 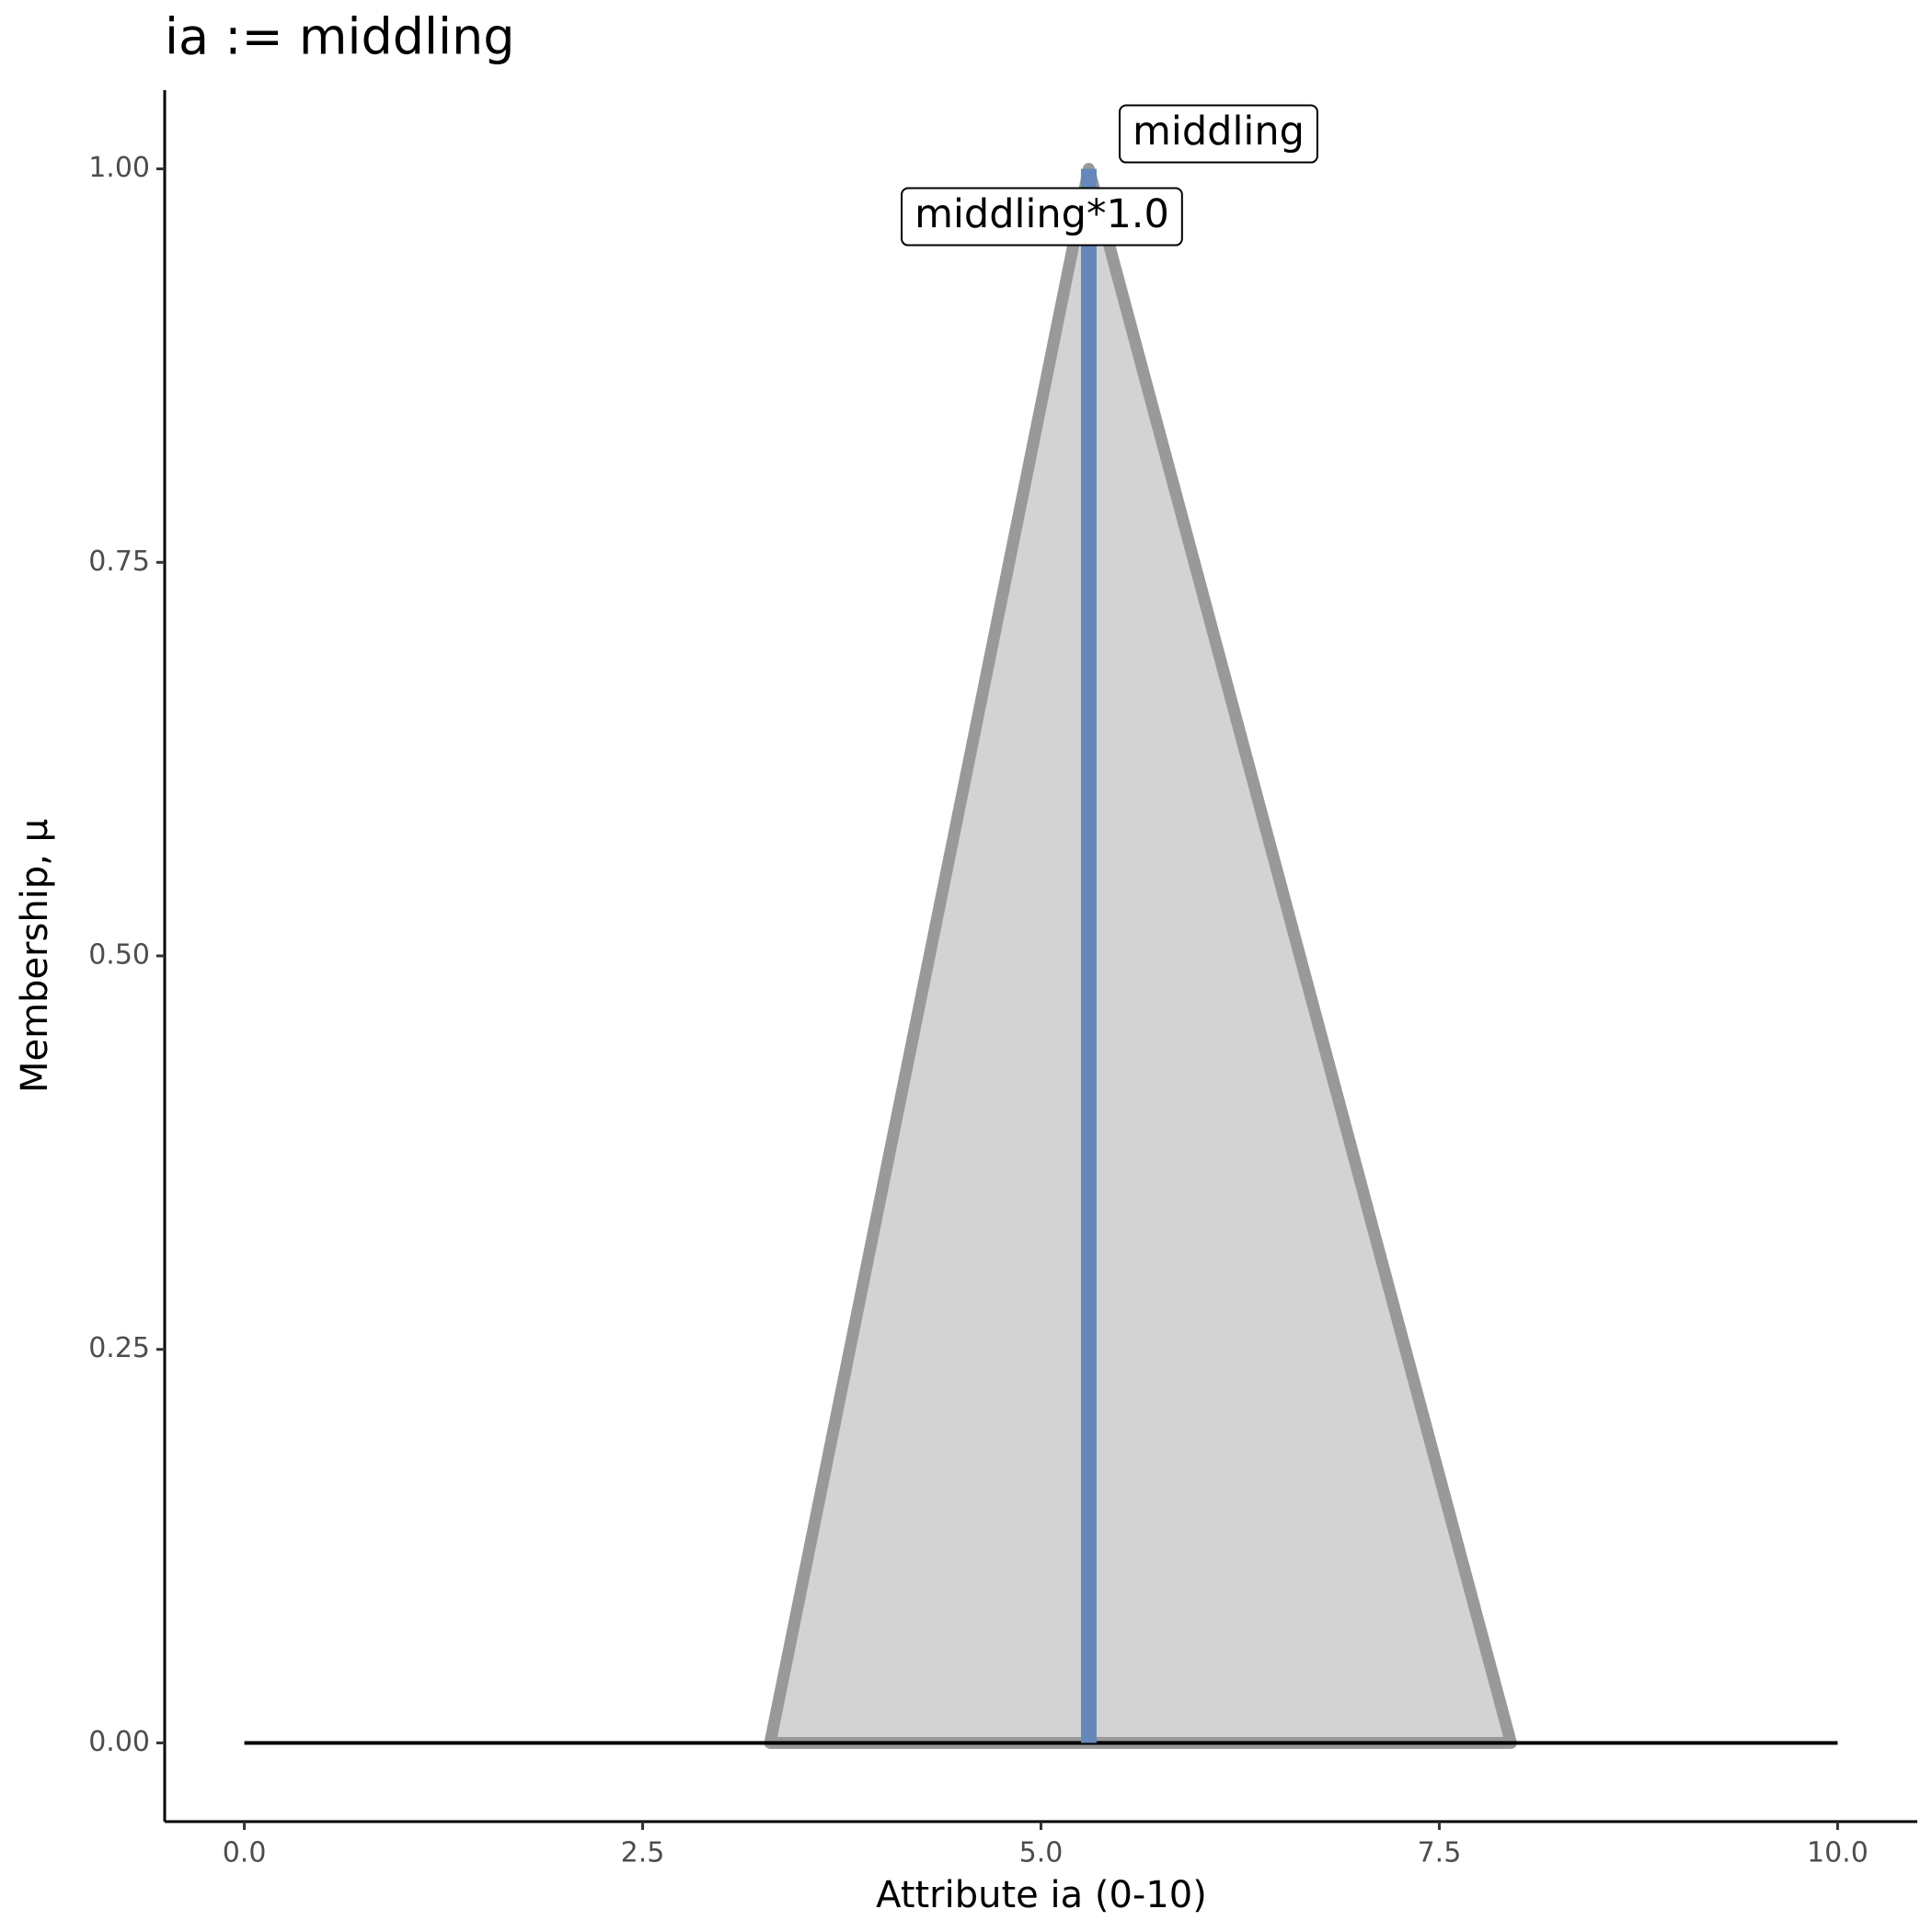 I want to click on x-tick-label: 5.0, so click(x=1041, y=1853).